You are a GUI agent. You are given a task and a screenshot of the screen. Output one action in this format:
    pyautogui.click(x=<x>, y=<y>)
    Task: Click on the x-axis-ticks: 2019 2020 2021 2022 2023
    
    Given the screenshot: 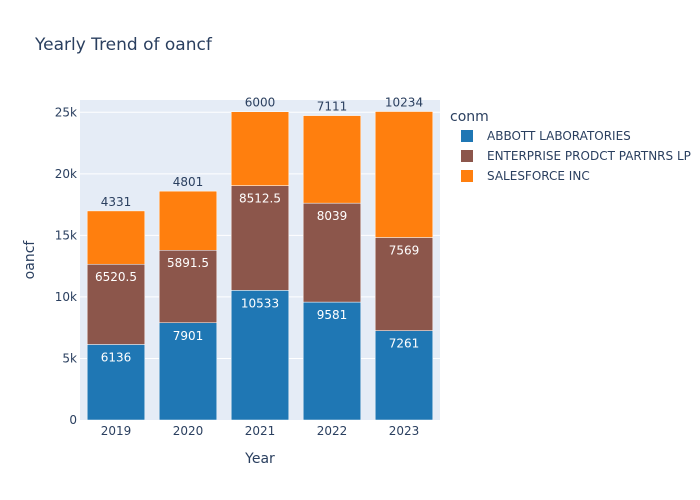 What is the action you would take?
    pyautogui.click(x=260, y=431)
    